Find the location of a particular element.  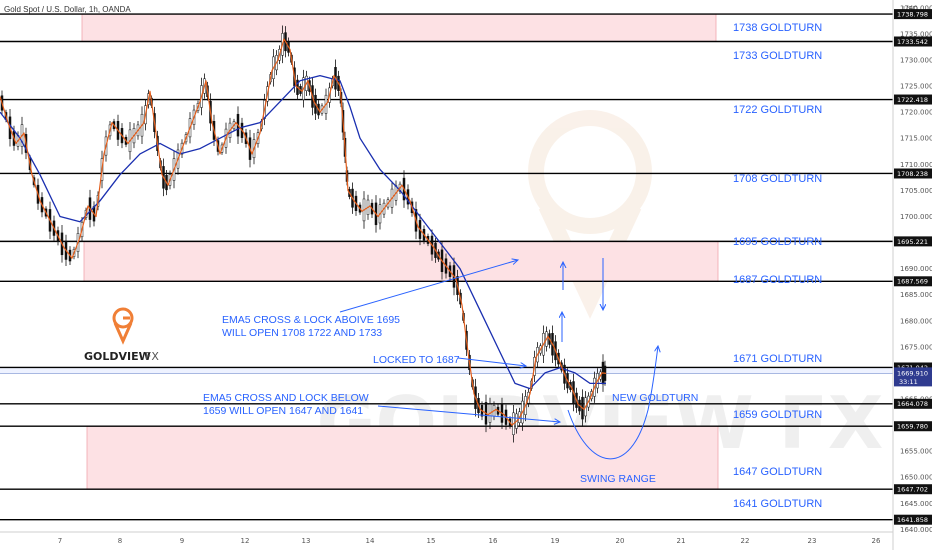

level-tag-text-2: 1722.418 is located at coordinates (912, 100).